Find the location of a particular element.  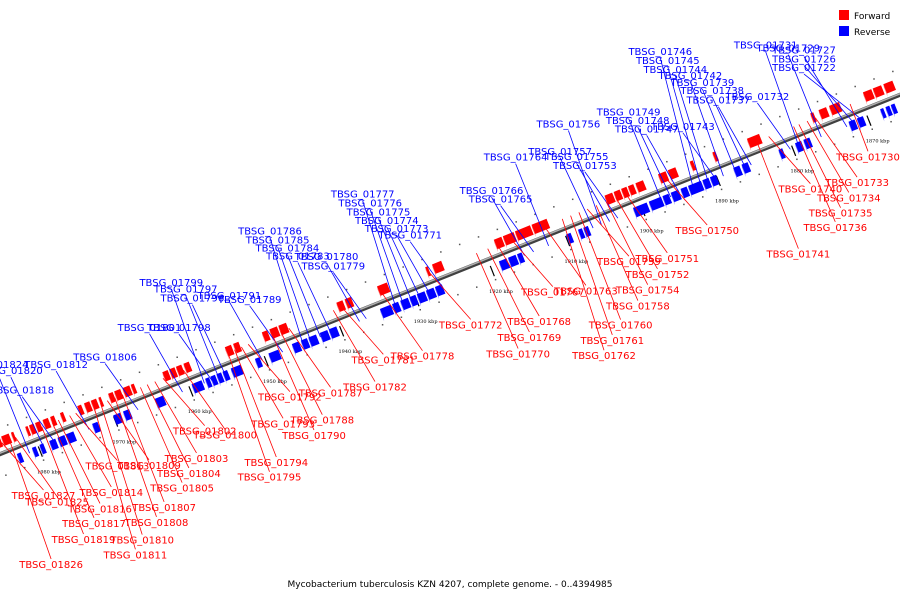

gene-label: TBSG_01777 is located at coordinates (362, 195).